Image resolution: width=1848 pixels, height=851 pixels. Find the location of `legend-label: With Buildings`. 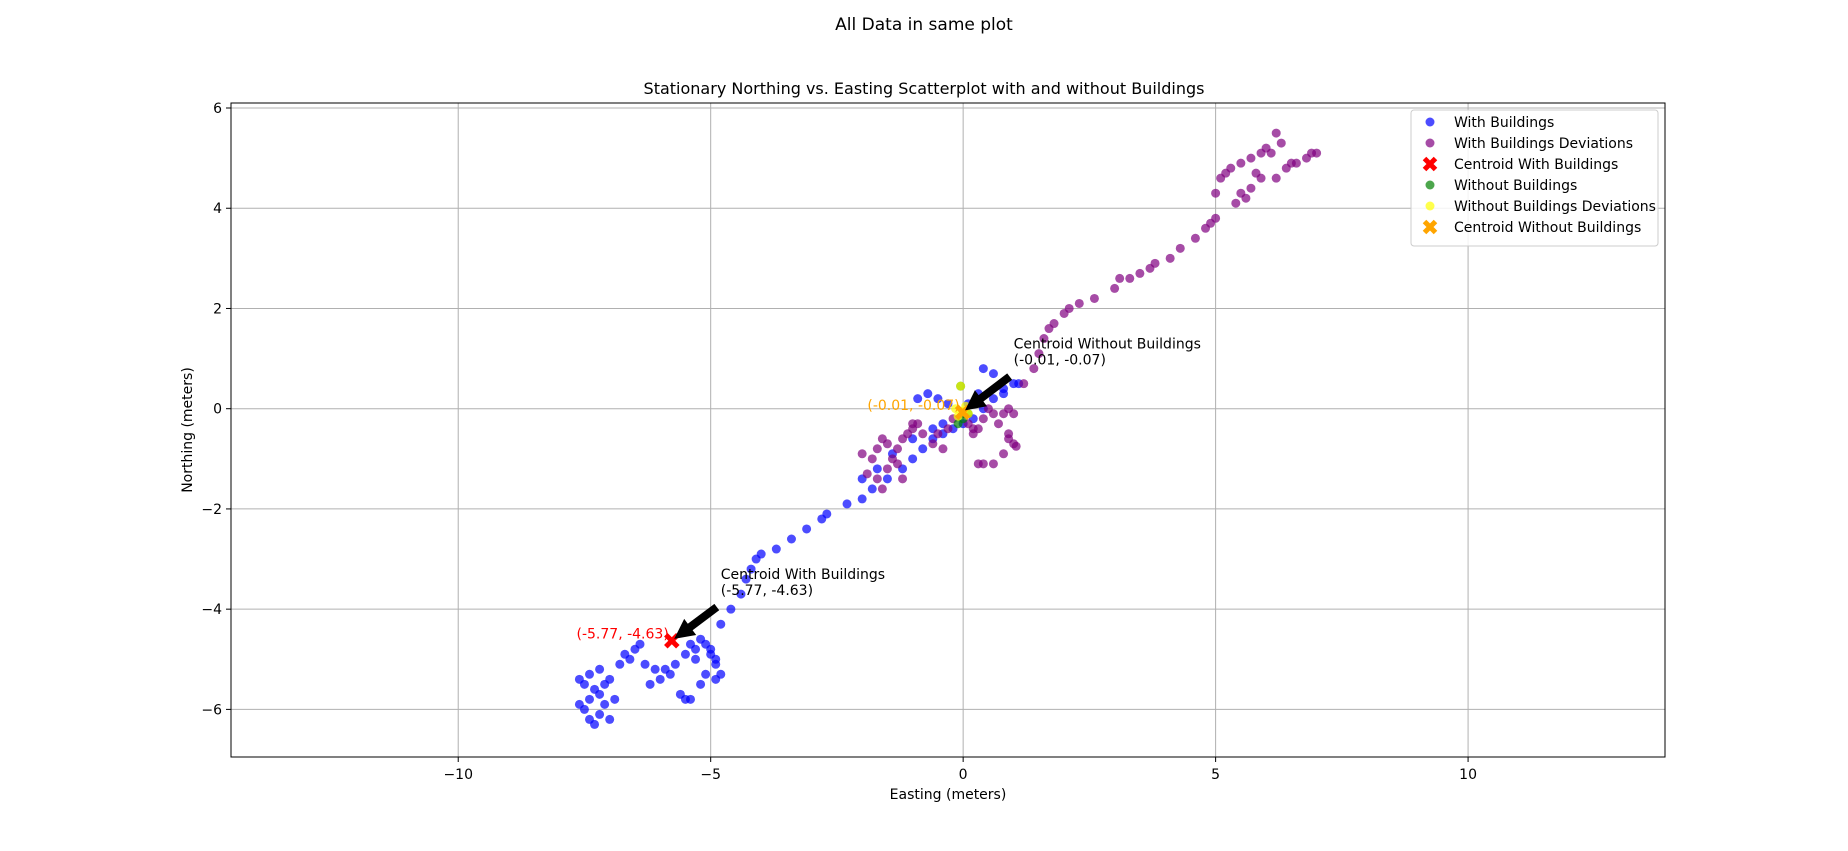

legend-label: With Buildings is located at coordinates (1504, 123).